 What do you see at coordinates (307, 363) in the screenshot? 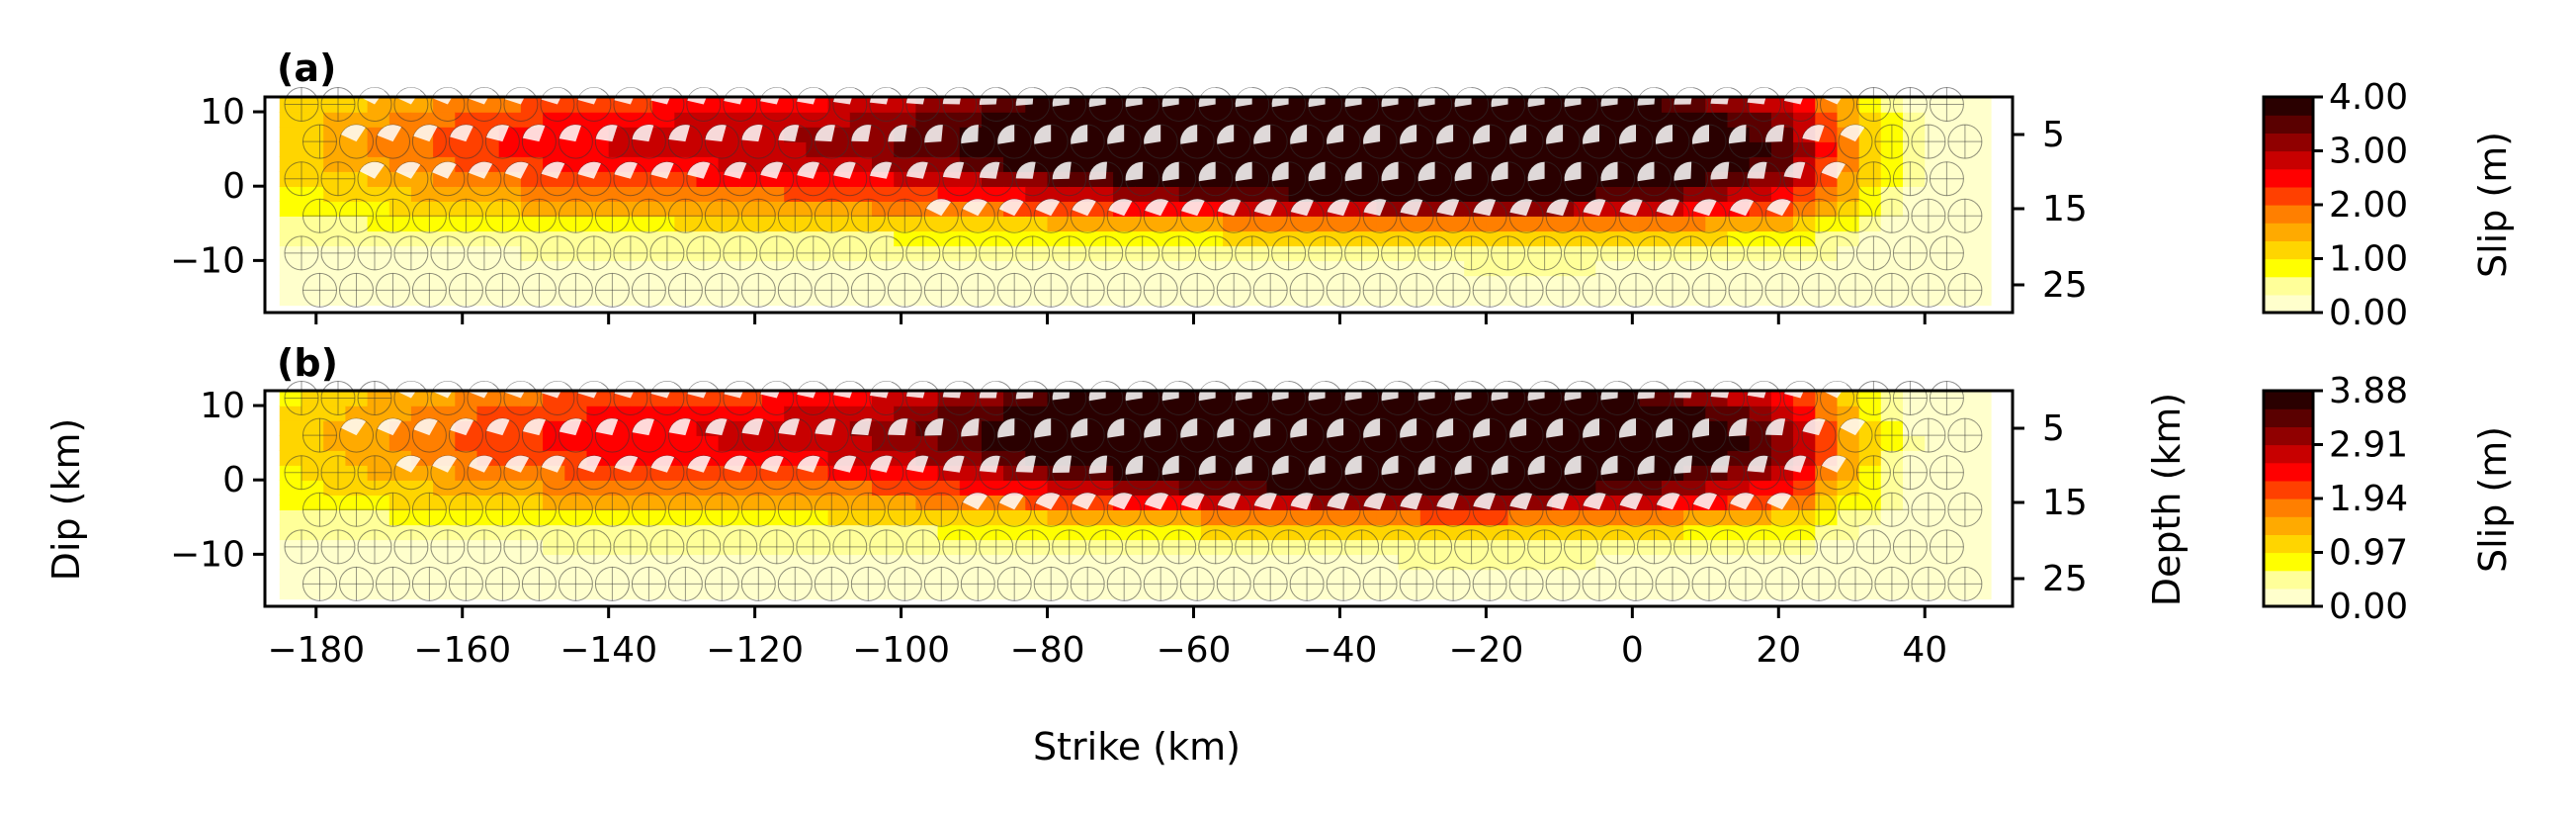
I see `panel-b-label: (b)` at bounding box center [307, 363].